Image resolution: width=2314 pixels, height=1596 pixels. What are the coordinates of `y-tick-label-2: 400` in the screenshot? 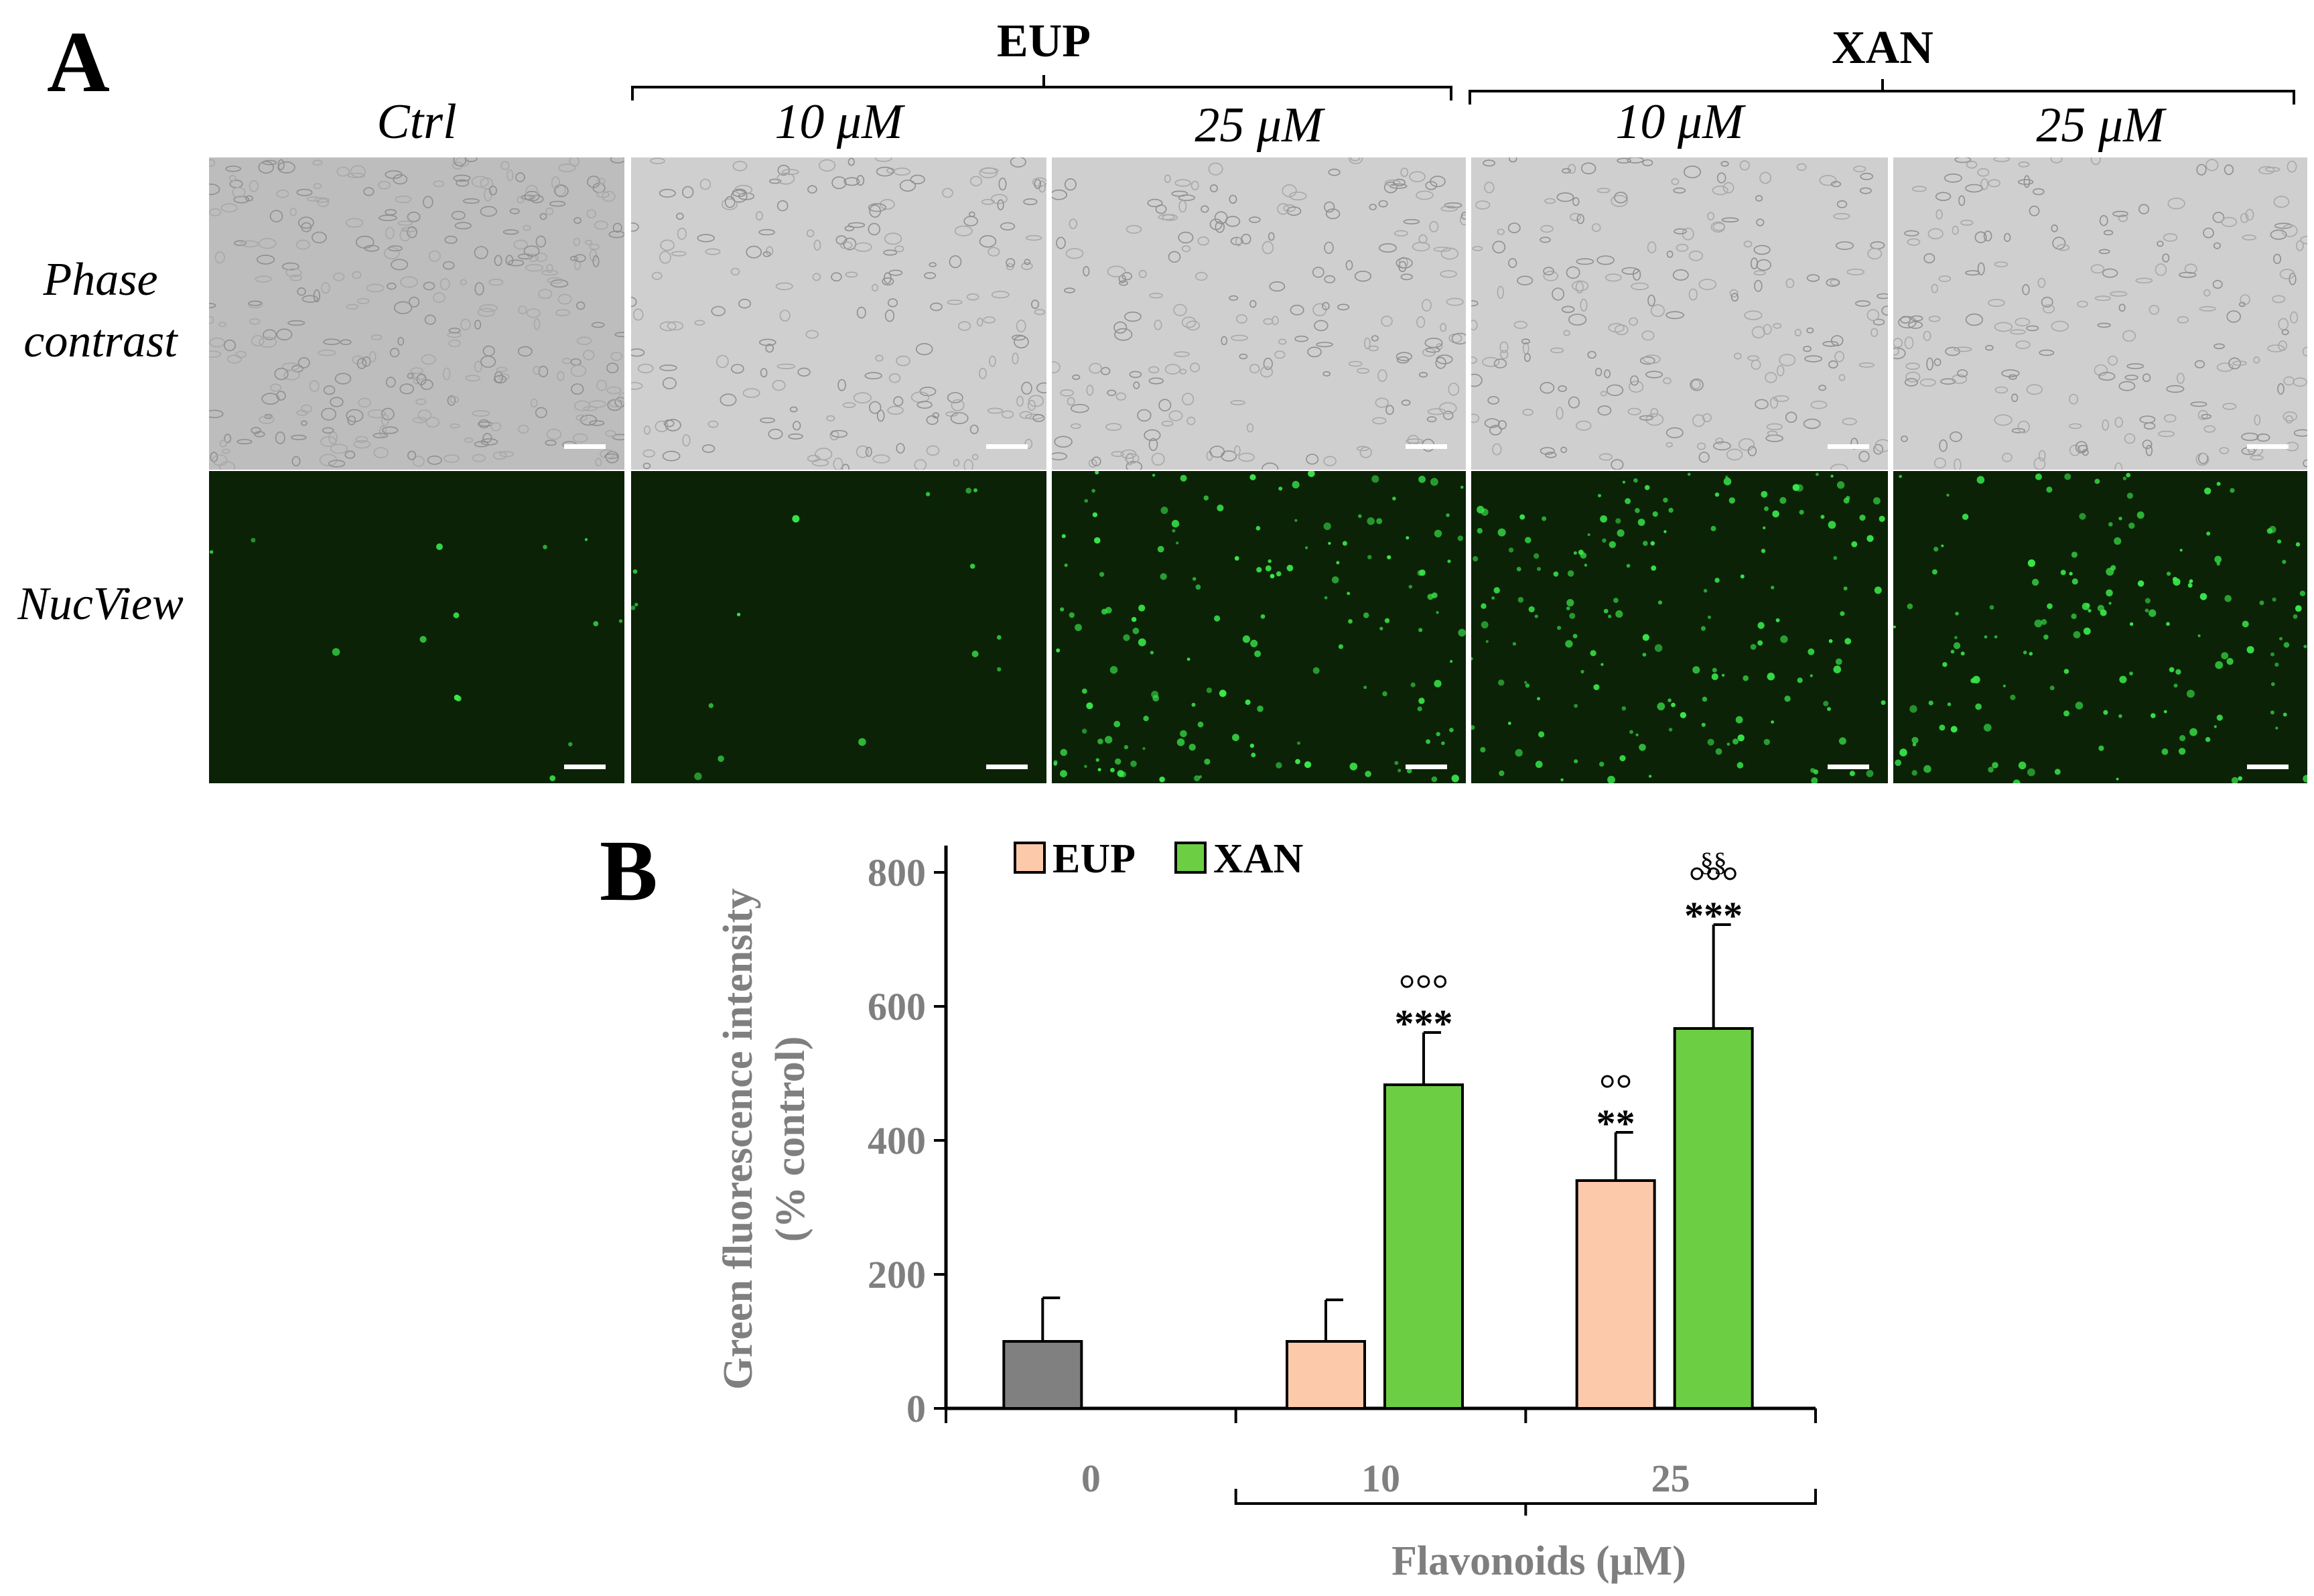 It's located at (897, 1140).